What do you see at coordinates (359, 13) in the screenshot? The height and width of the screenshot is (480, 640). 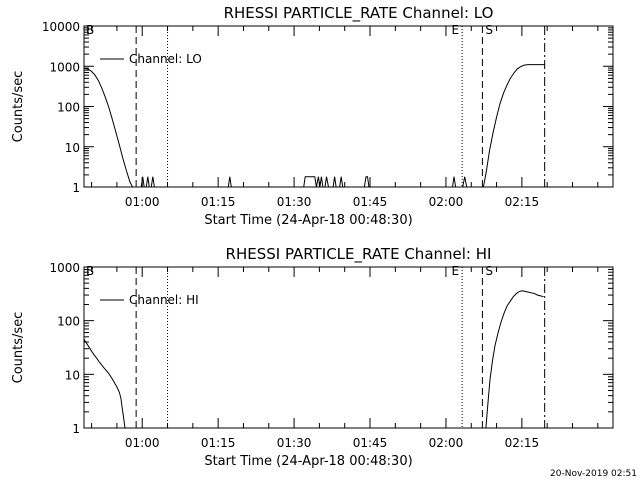 I see `panel1-title: RHESSI PARTICLE_RATE Channel: LO` at bounding box center [359, 13].